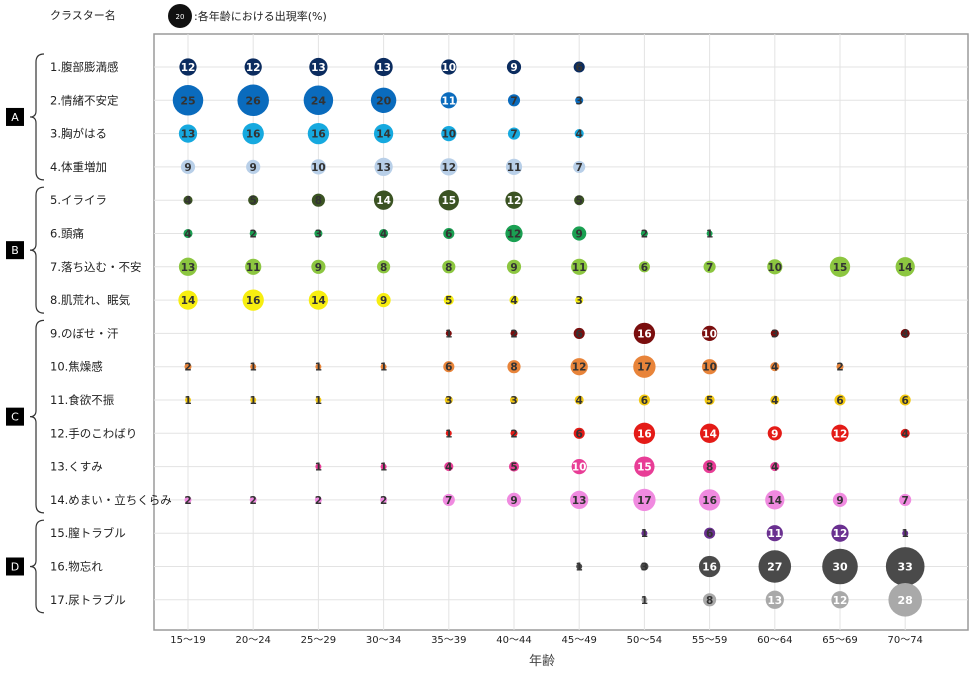 Image resolution: width=977 pixels, height=673 pixels. Describe the element at coordinates (78, 200) in the screenshot. I see `row-label: 5.イライラ` at that location.